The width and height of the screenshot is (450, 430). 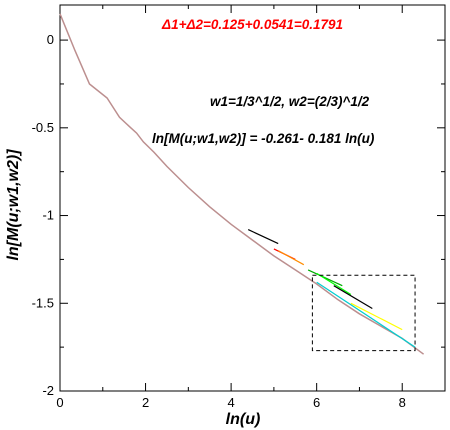 I want to click on x-tick-label: 0, so click(x=59, y=402).